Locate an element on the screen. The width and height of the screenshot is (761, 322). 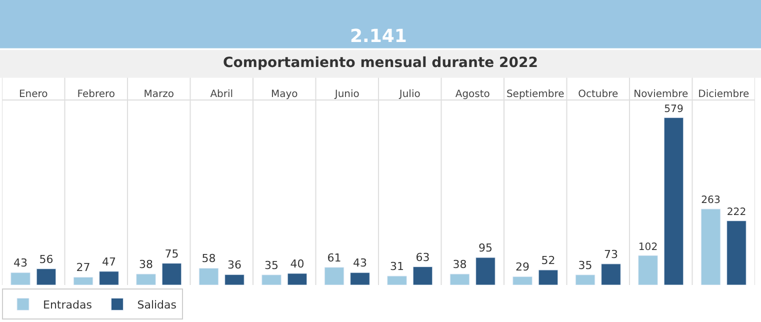
data-label: 102 is located at coordinates (648, 247).